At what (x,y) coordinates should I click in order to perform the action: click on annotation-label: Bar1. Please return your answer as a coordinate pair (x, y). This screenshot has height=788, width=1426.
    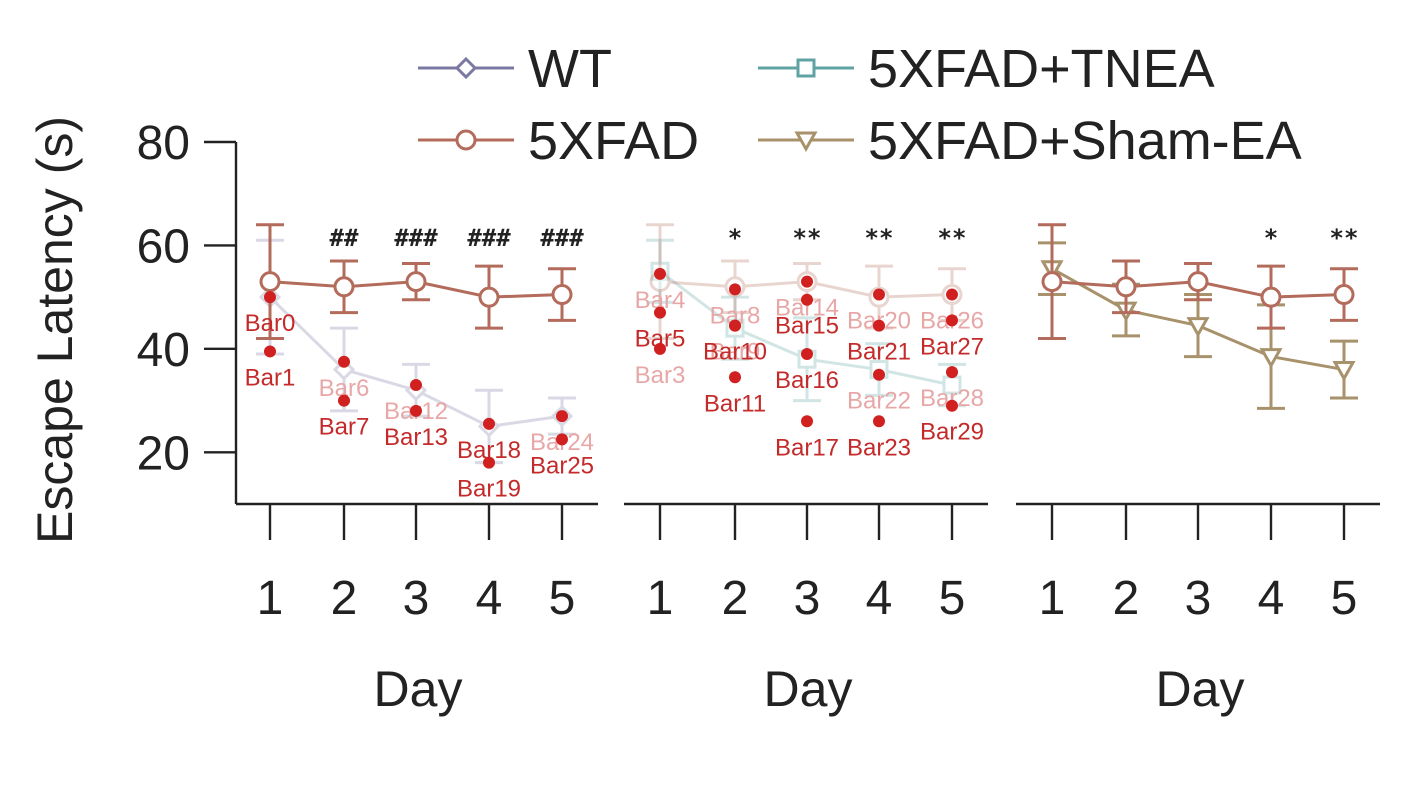
    Looking at the image, I should click on (270, 377).